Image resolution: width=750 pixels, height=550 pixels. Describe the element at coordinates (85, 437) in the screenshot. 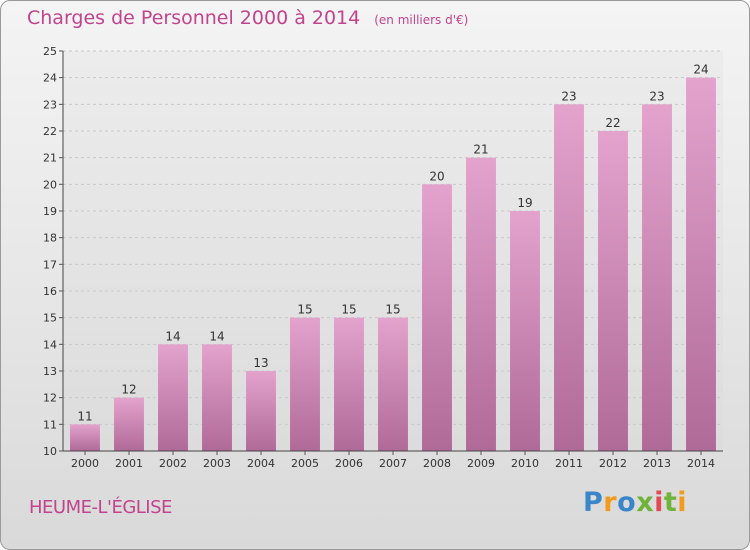

I see `bar-2000` at that location.